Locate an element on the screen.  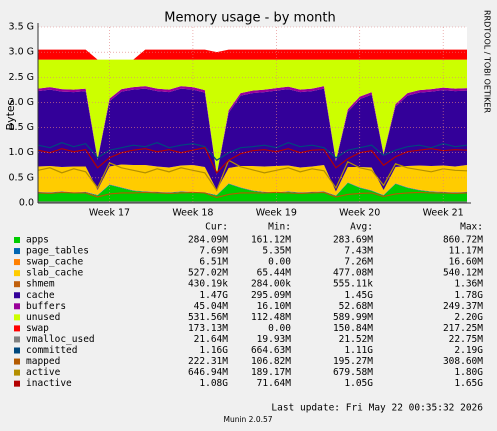
legend-value: 1.16G is located at coordinates (213, 350).